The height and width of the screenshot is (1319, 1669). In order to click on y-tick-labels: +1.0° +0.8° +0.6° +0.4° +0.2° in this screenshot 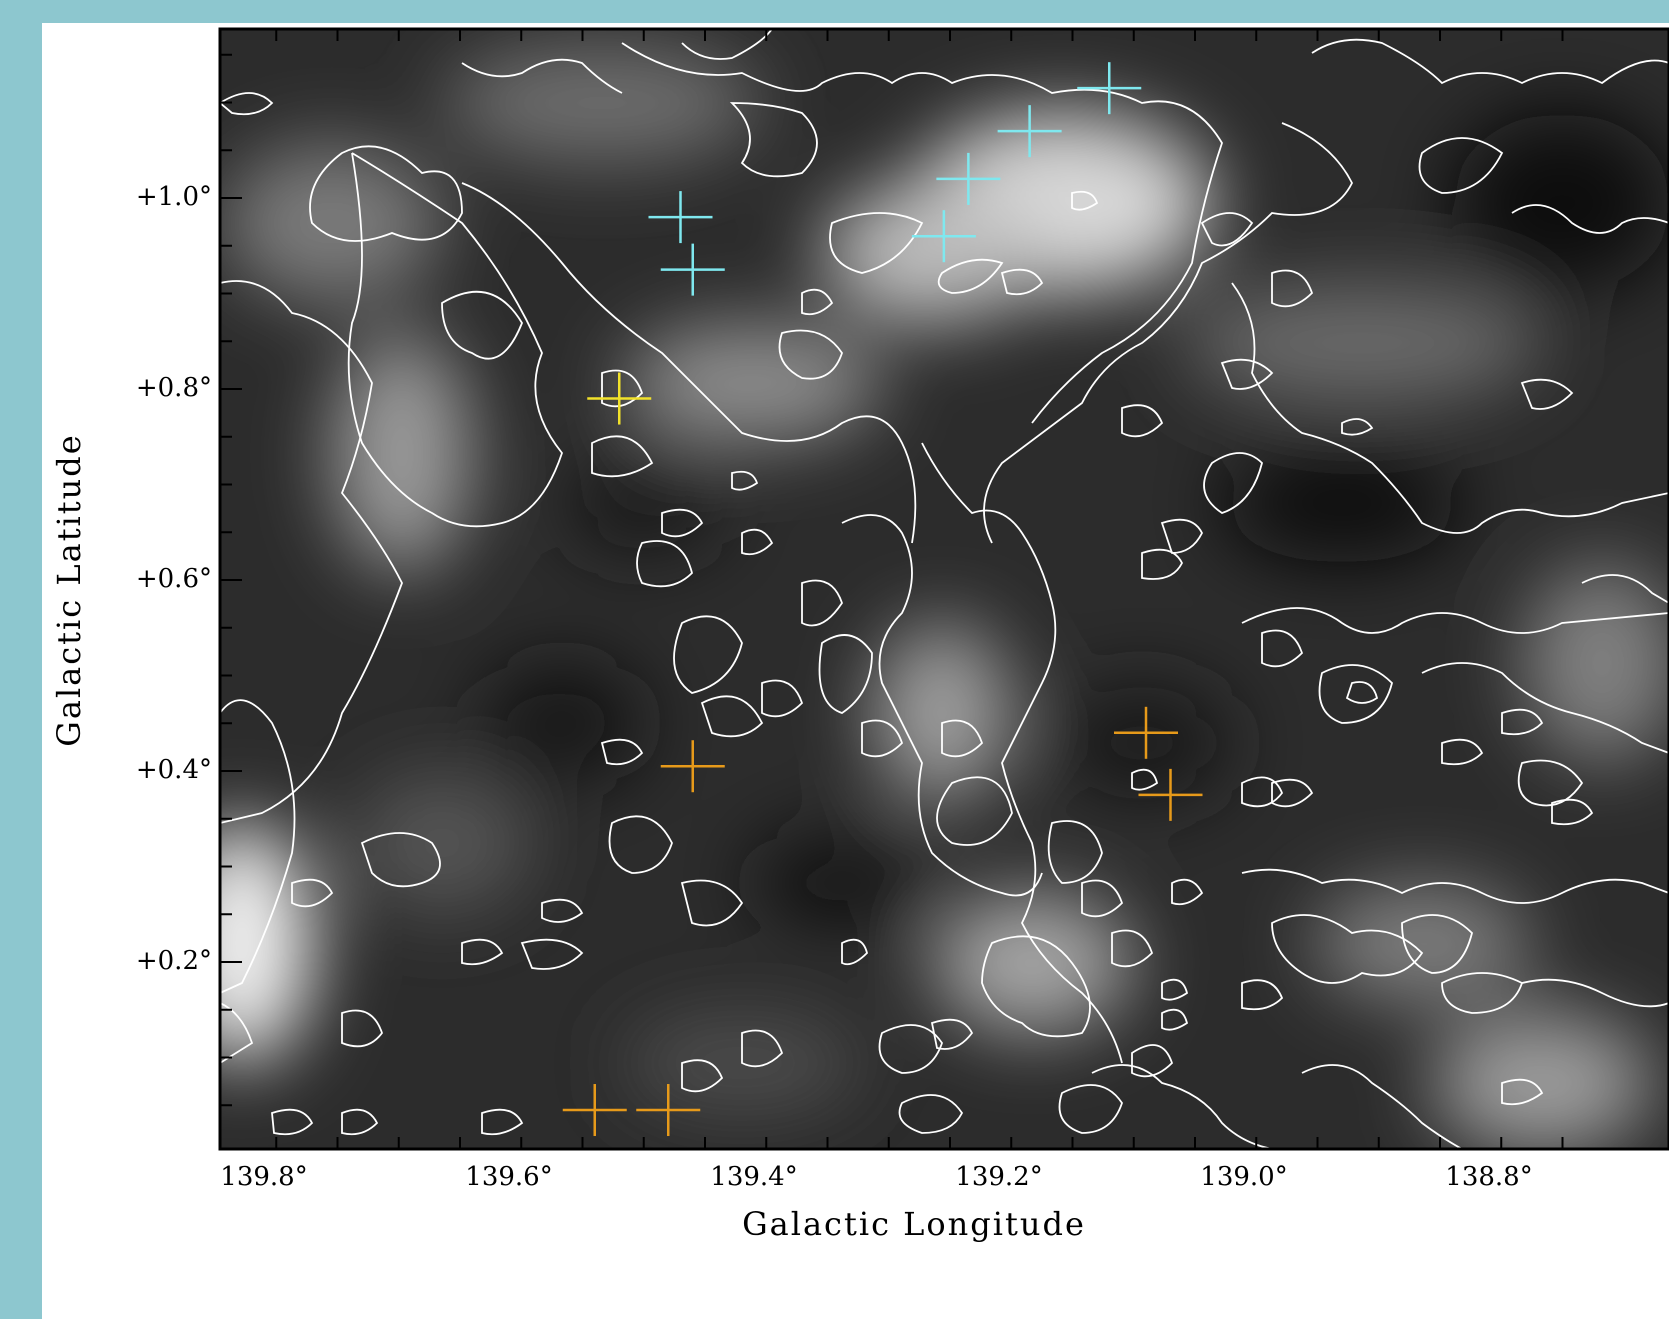, I will do `click(174, 579)`.